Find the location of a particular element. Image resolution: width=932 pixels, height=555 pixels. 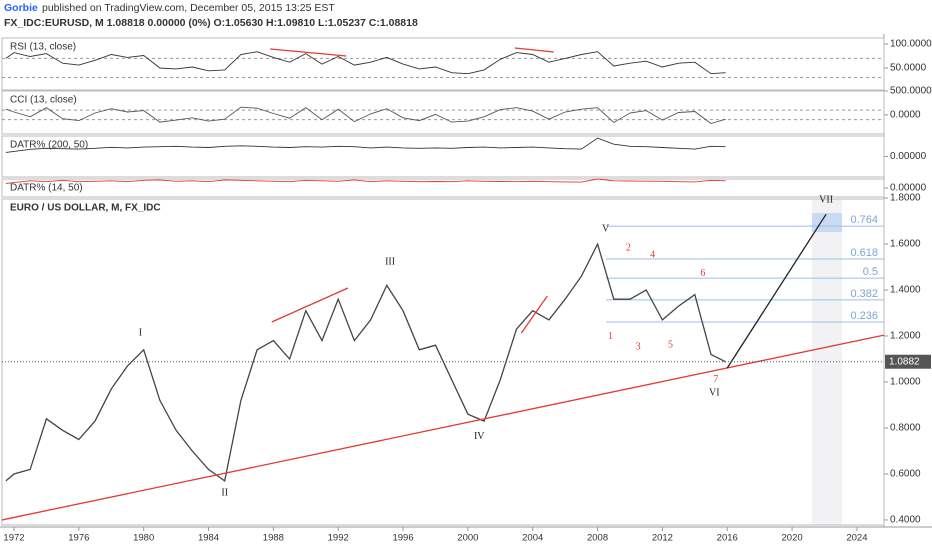

y-tick-label: 500.0000 is located at coordinates (911, 91).